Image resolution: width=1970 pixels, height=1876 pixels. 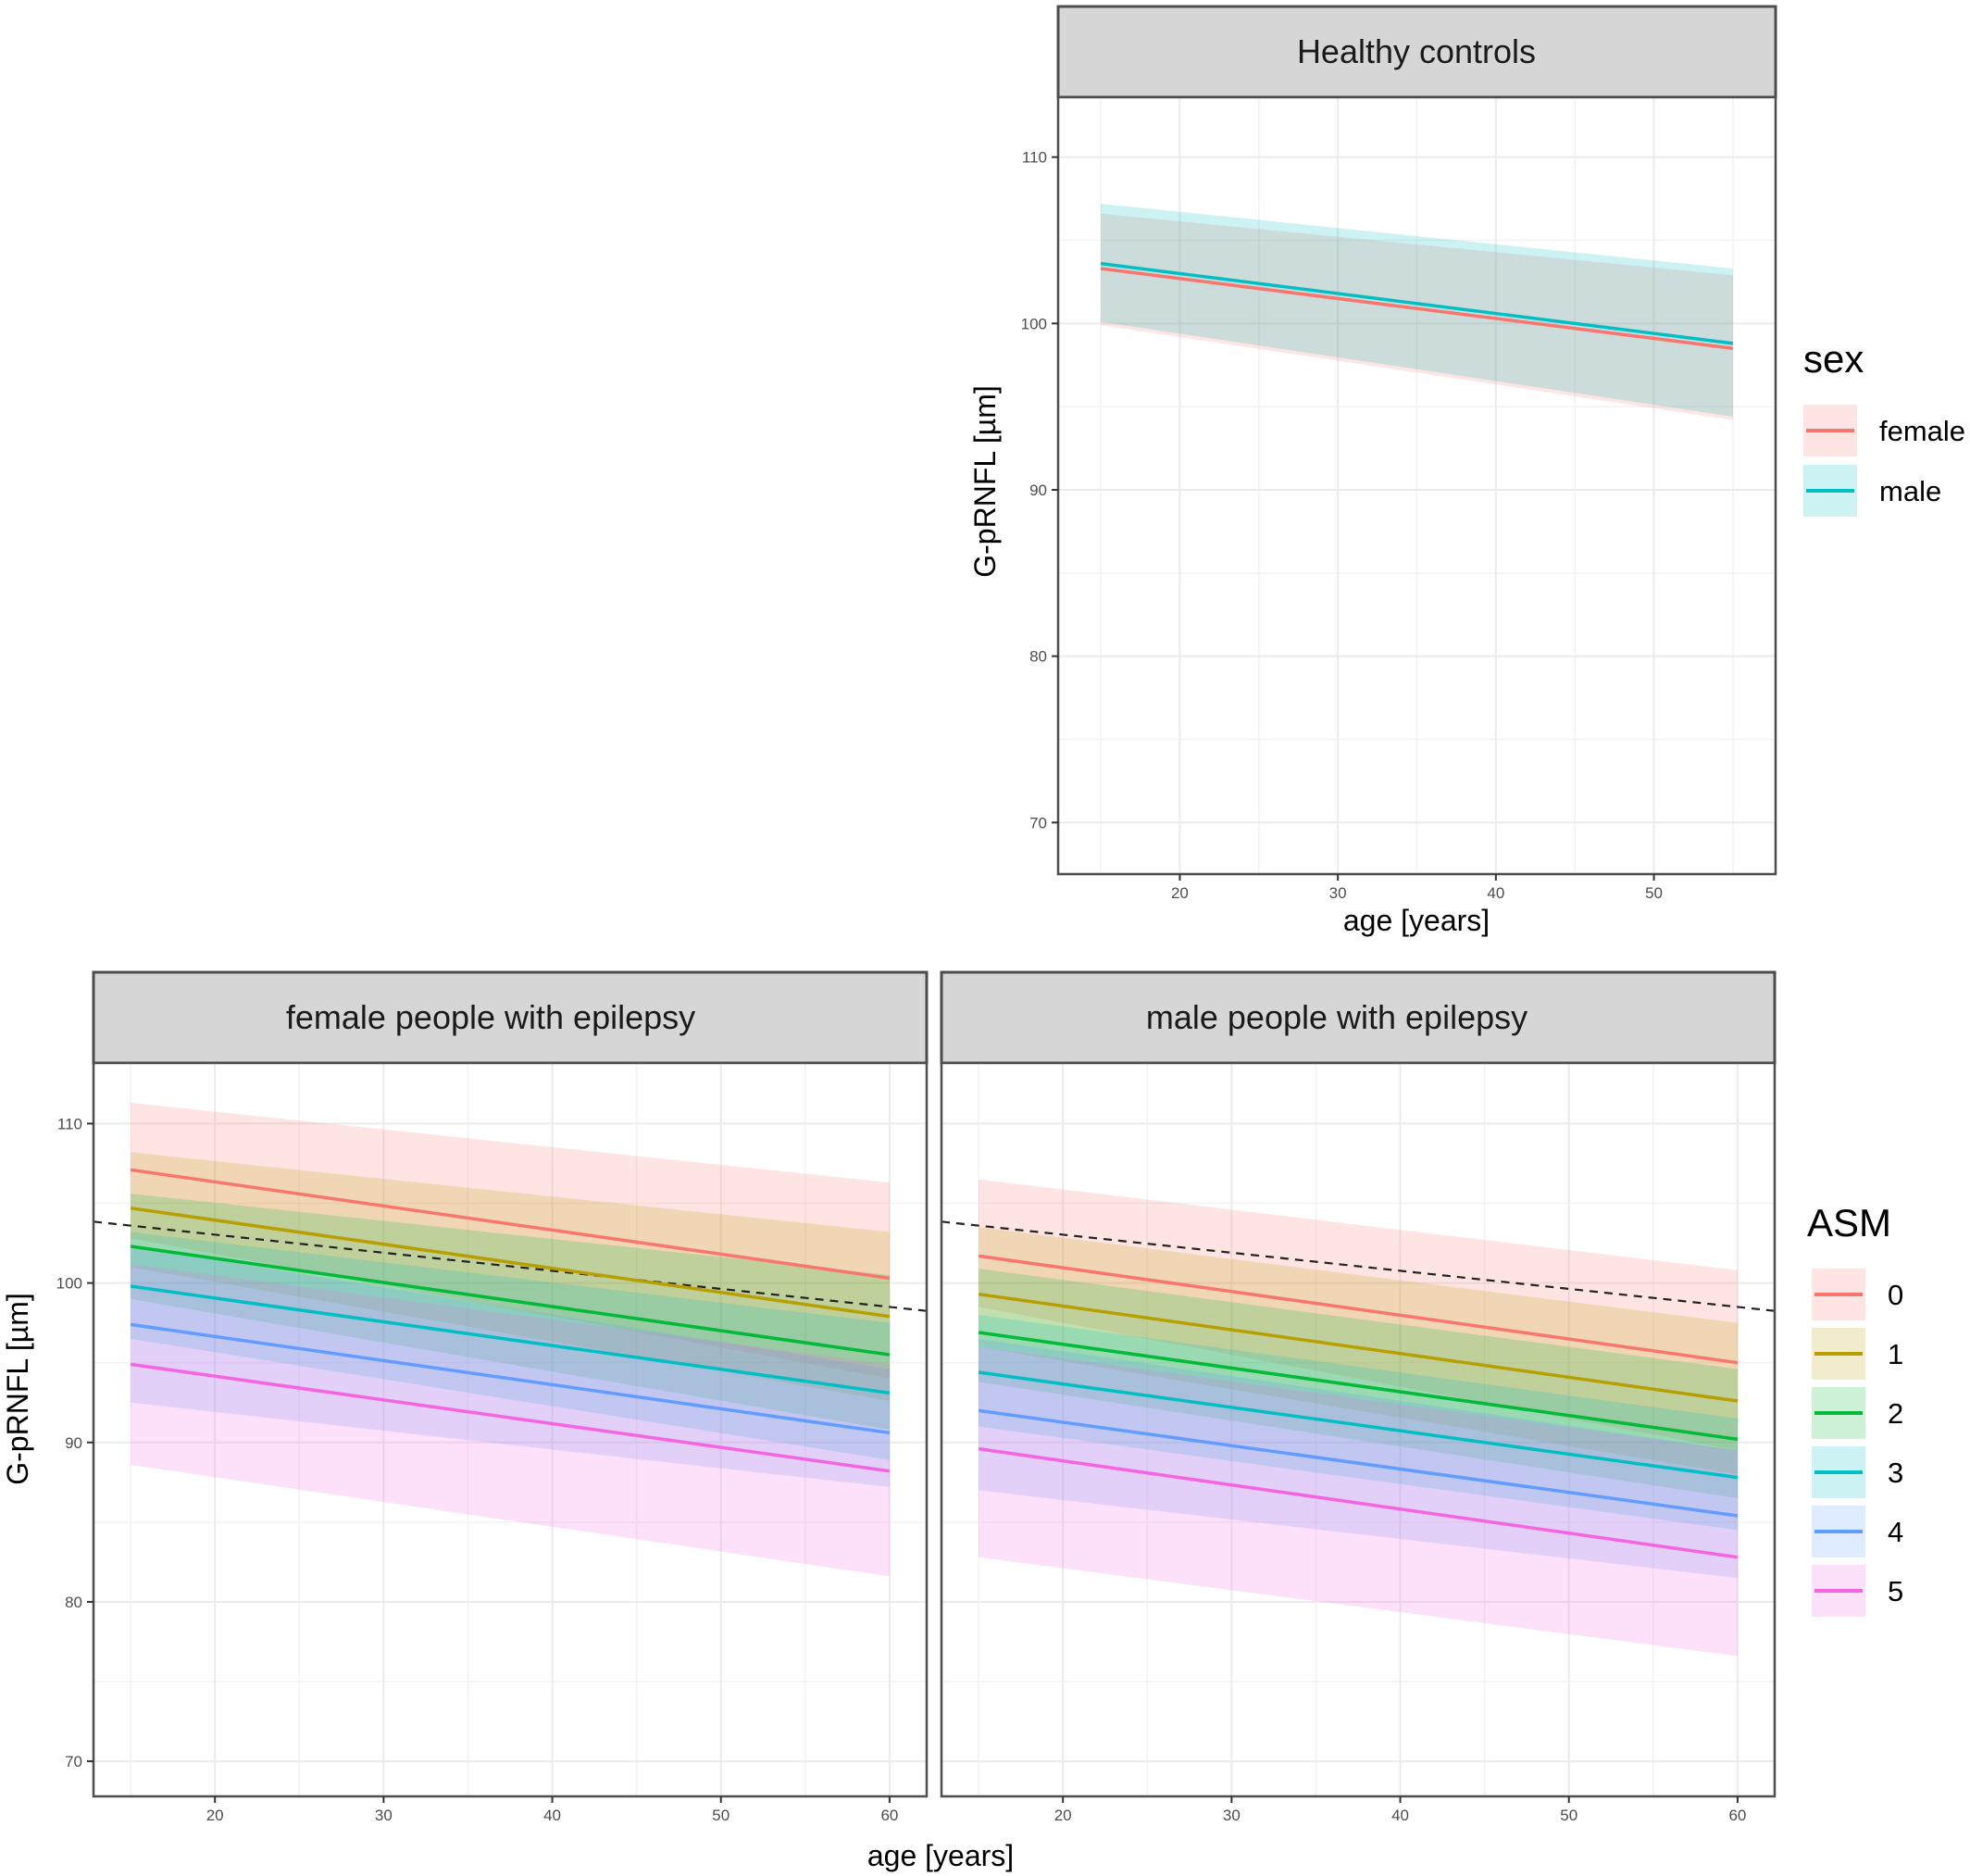 I want to click on legend-asm-label-5: 5, so click(x=1895, y=1591).